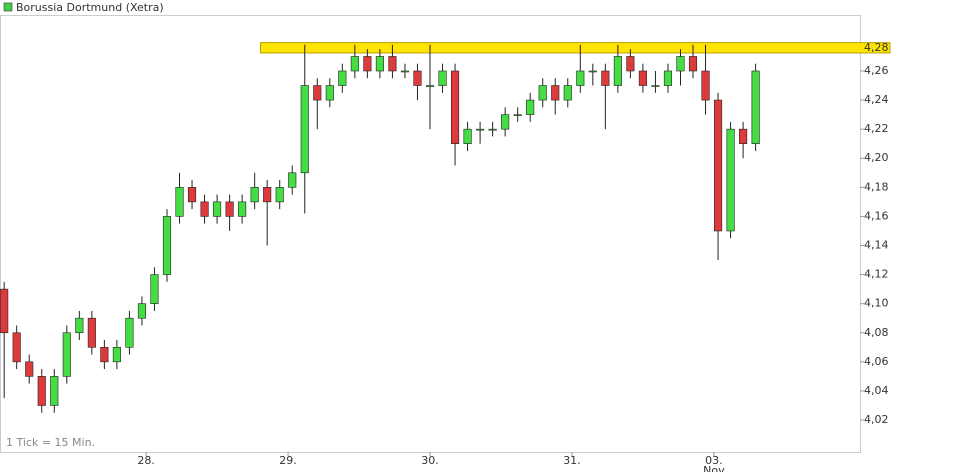 This screenshot has width=977, height=472. Describe the element at coordinates (714, 460) in the screenshot. I see `x-tick-label: 03.` at that location.